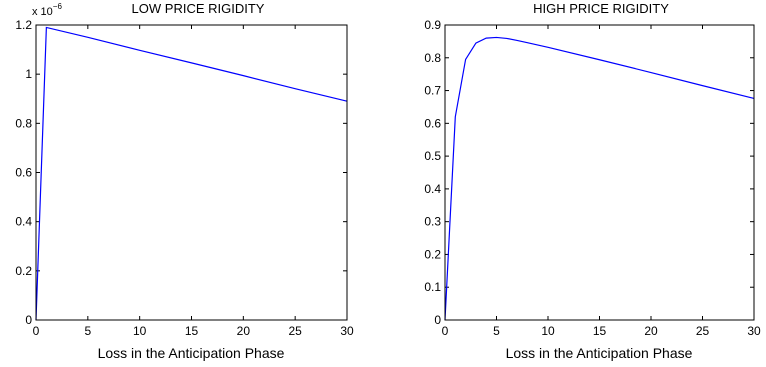  I want to click on chart-title: HIGH PRICE RIGIDITY, so click(601, 8).